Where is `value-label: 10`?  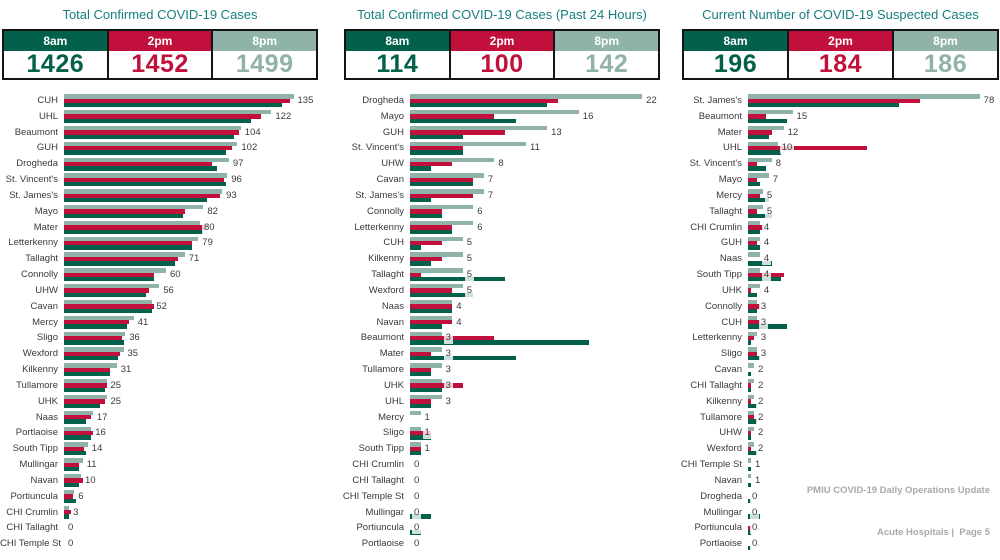 value-label: 10 is located at coordinates (787, 148).